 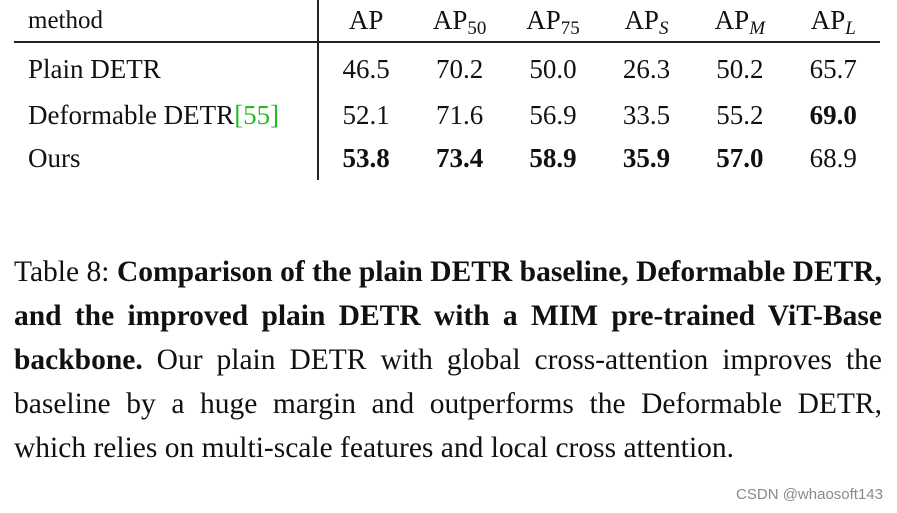 What do you see at coordinates (833, 158) in the screenshot?
I see `table-cell: 68.9` at bounding box center [833, 158].